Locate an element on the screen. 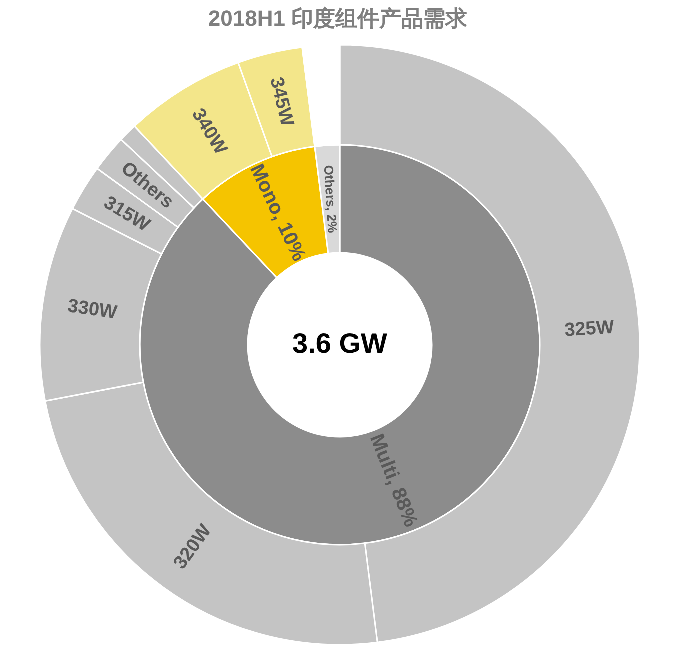 The image size is (676, 662). text: 3.6 GW is located at coordinates (340, 343).